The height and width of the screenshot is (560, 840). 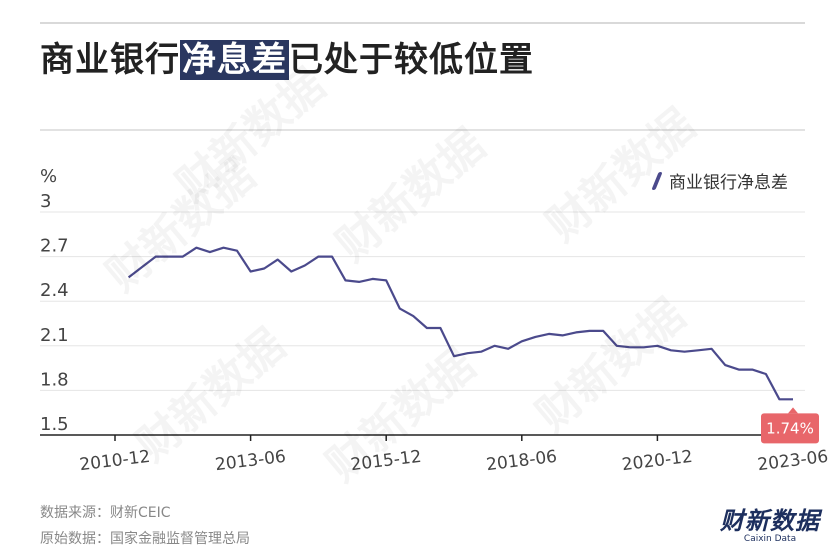 What do you see at coordinates (145, 539) in the screenshot?
I see `raw-data-source-line: 原始数据：国家金融监督管理总局` at bounding box center [145, 539].